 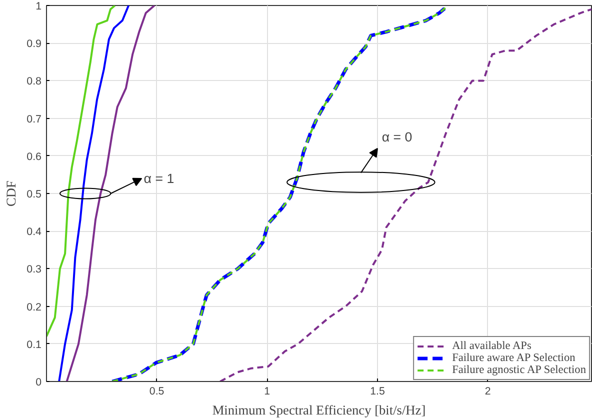 I want to click on legend-label: Failure agnostic AP Selection, so click(x=519, y=370).